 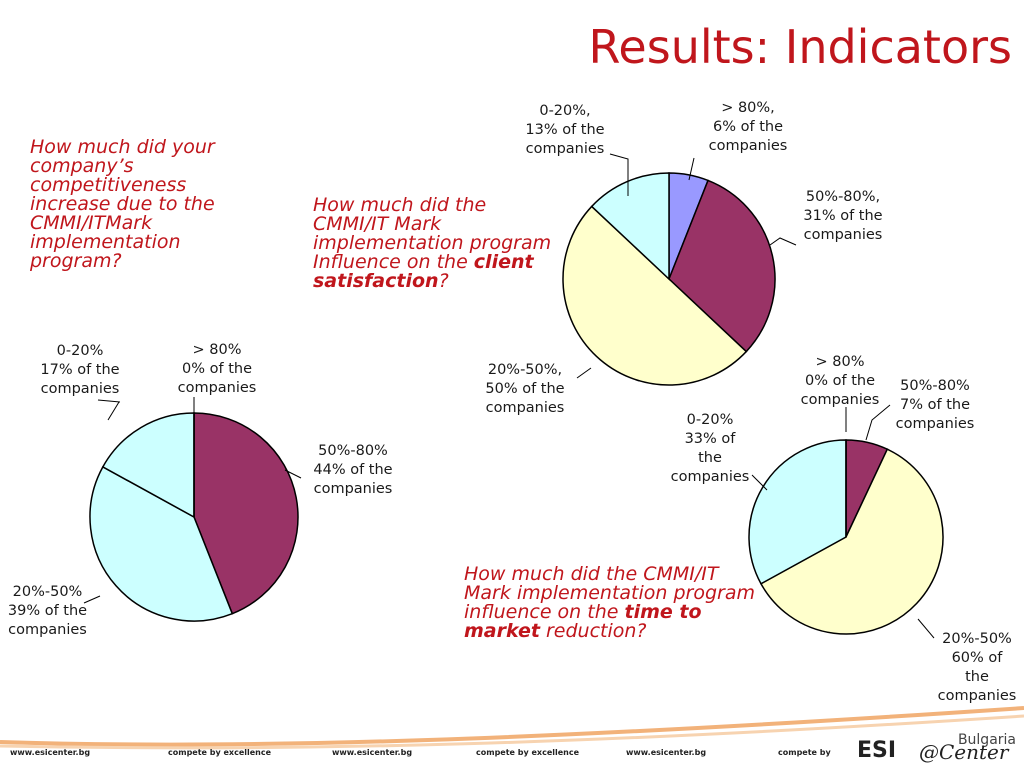 I want to click on question-client-satisfaction-emphasis: client satisfaction, so click(x=423, y=271).